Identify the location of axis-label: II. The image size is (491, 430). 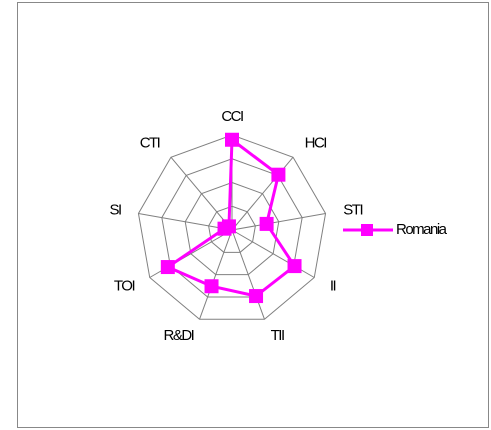
(333, 285).